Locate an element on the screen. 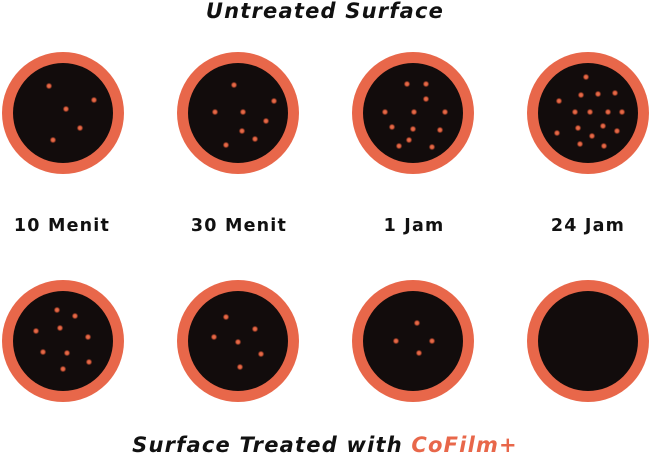 The width and height of the screenshot is (650, 457). time-label-30-menit: 30 Menit is located at coordinates (239, 226).